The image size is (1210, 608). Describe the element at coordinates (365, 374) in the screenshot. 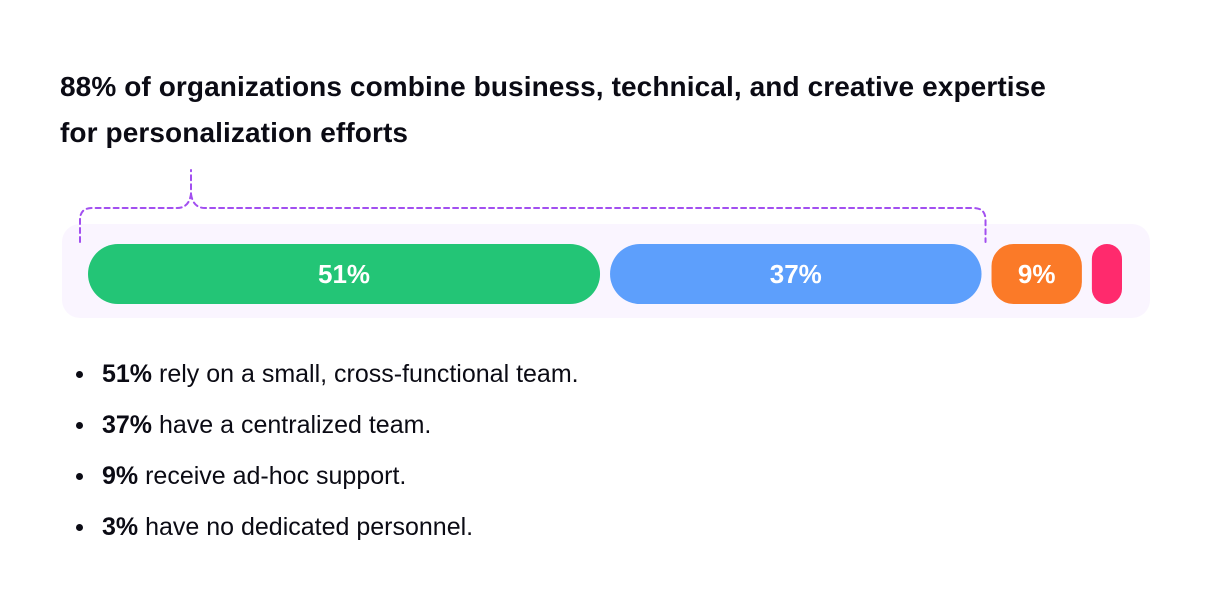

I see `item-text: rely on a small, cross-functional team.` at that location.